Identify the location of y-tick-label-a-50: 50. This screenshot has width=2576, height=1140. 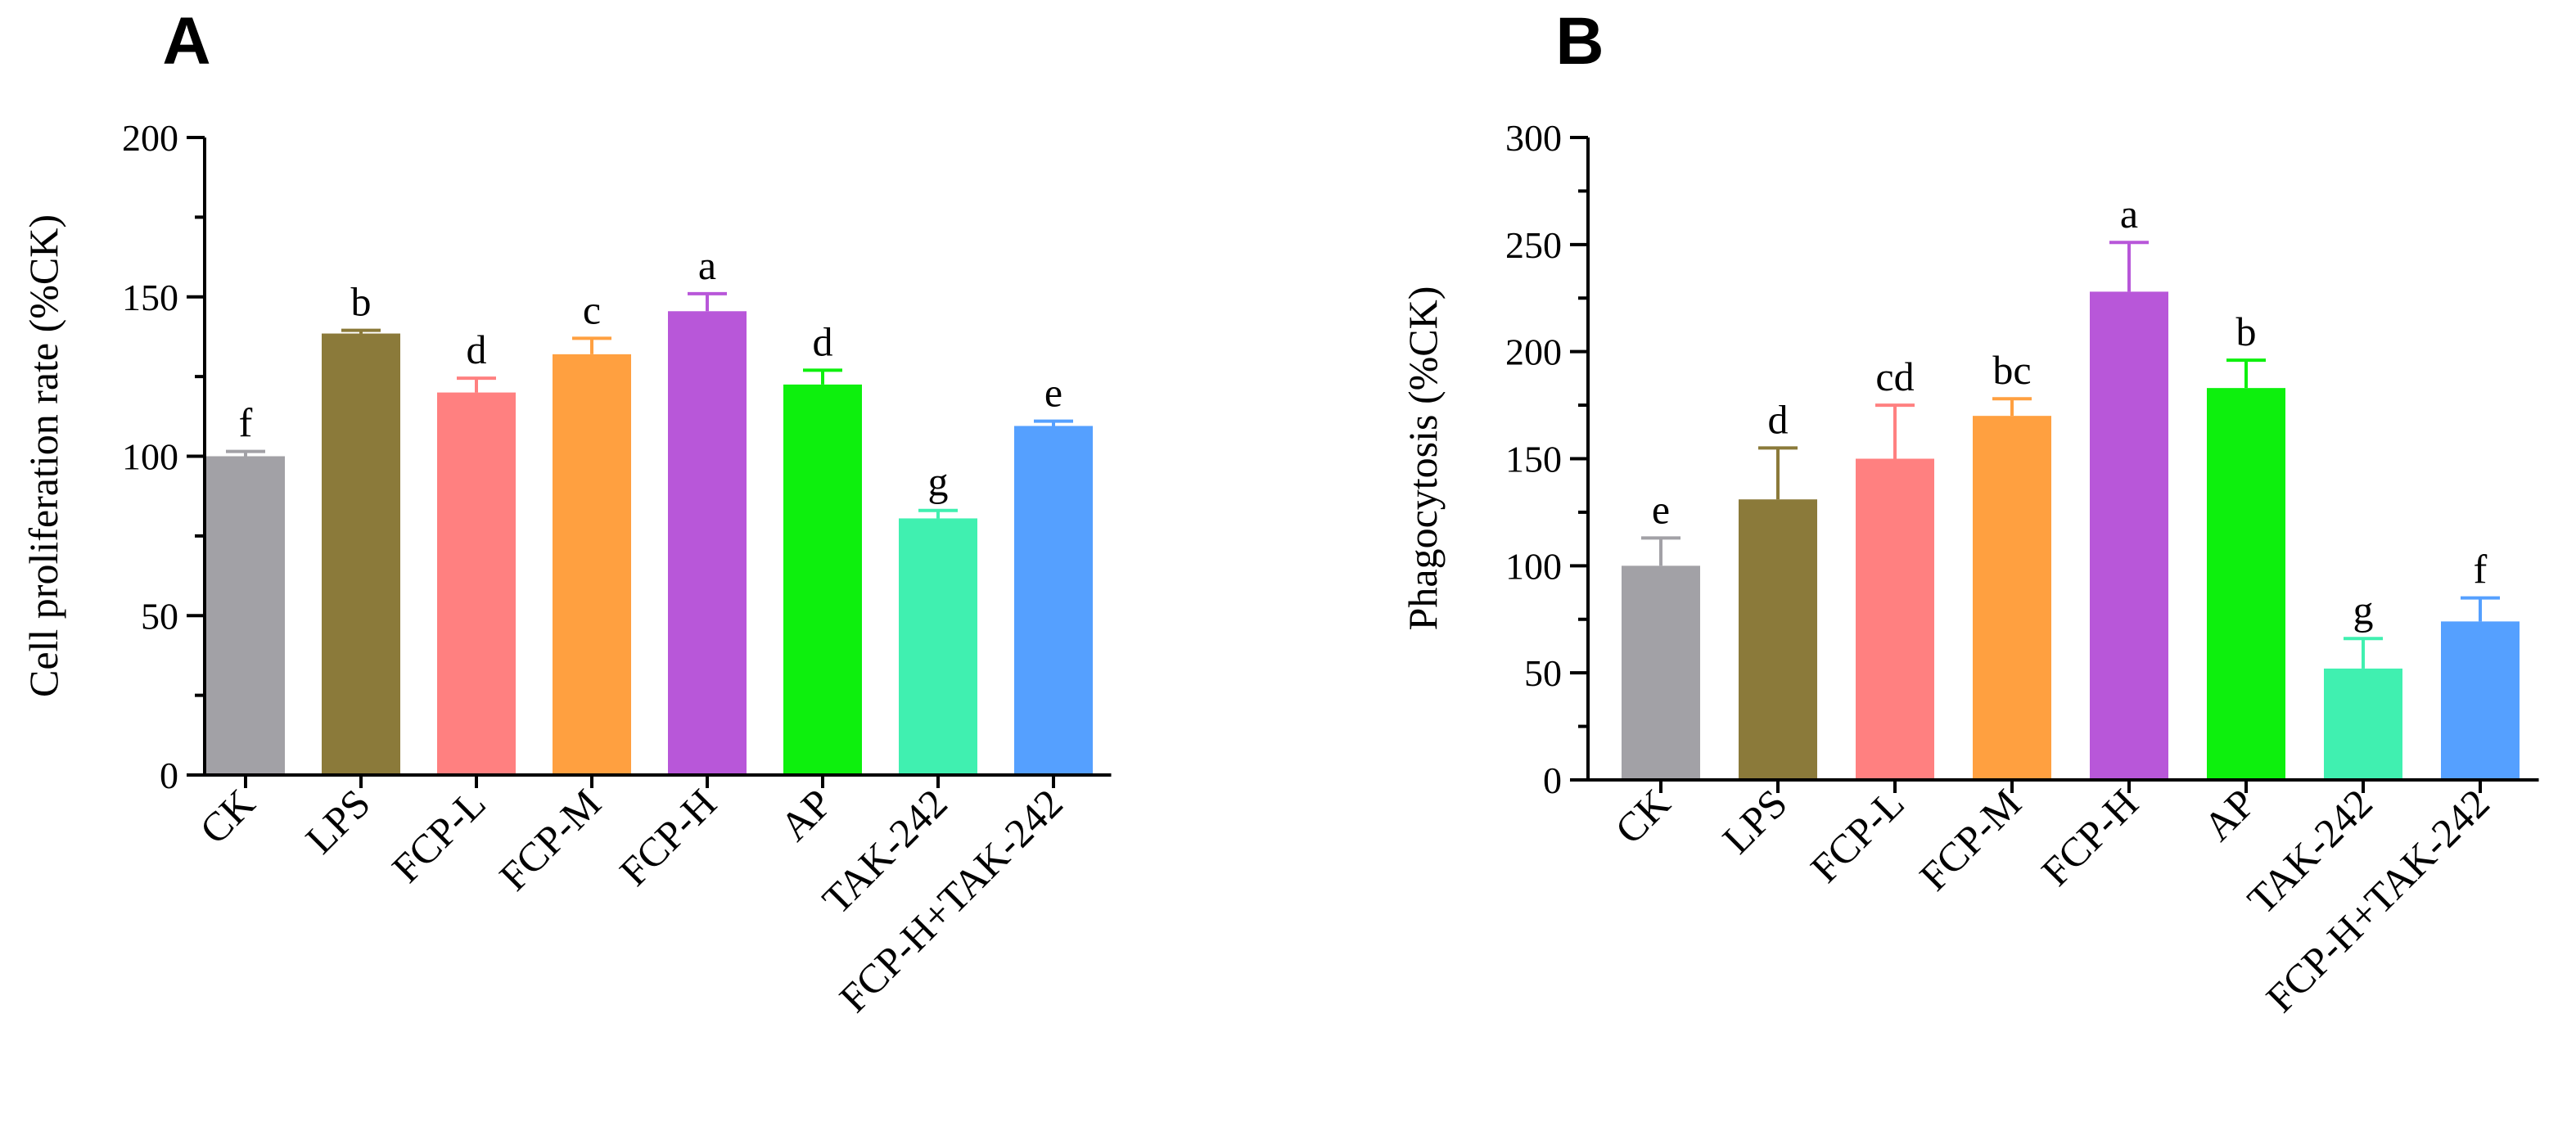
(159, 616).